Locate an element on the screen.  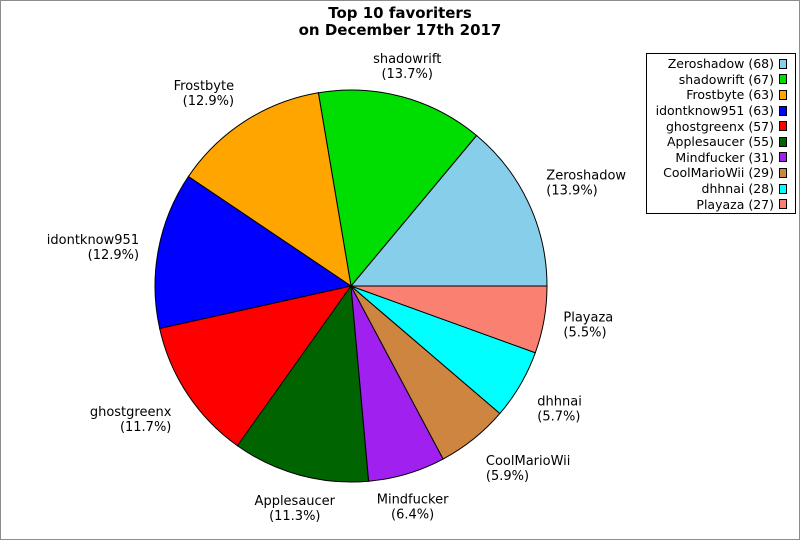
legend-color-swatch-idontknow951 is located at coordinates (783, 110).